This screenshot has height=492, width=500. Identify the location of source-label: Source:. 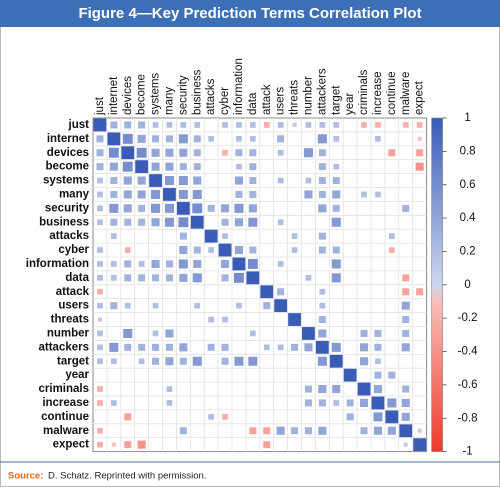
(25, 476).